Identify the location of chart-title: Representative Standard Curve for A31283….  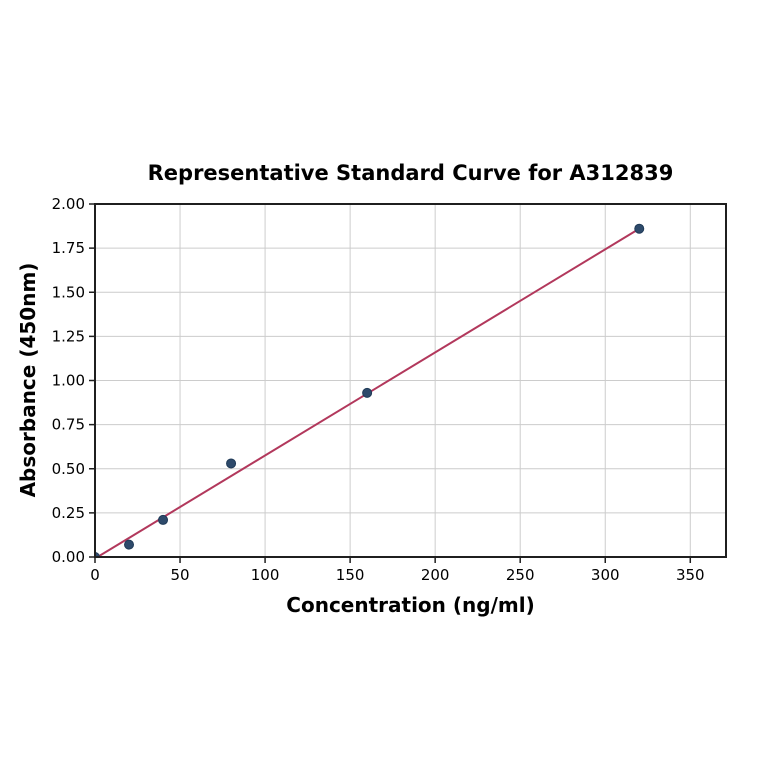
(410, 173).